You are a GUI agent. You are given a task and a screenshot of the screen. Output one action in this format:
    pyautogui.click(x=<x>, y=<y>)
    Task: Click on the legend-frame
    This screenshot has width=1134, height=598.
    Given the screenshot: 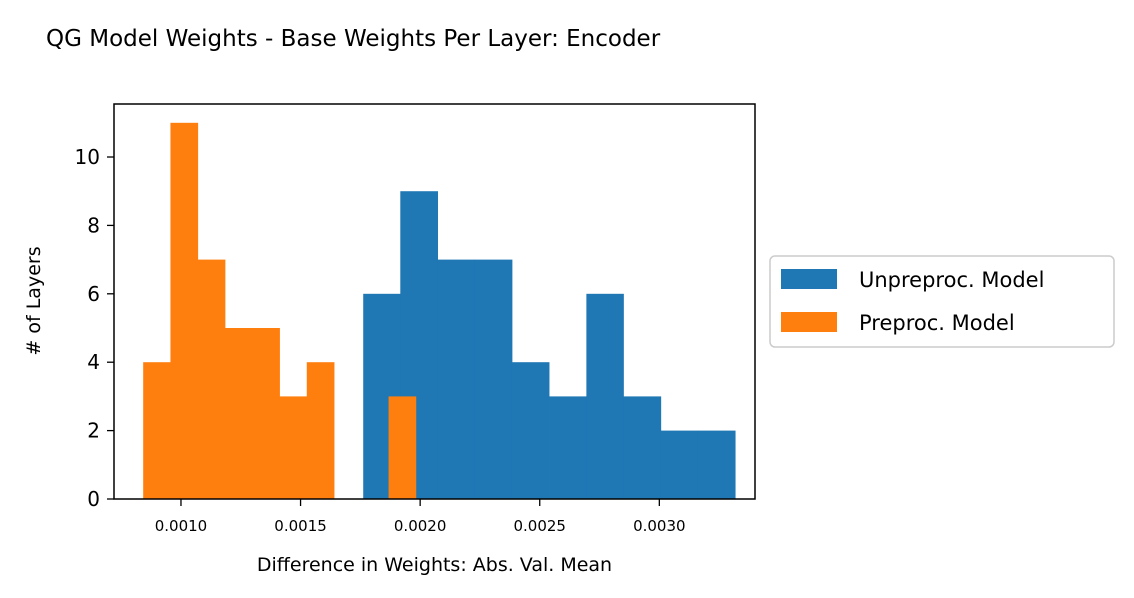 What is the action you would take?
    pyautogui.click(x=942, y=301)
    